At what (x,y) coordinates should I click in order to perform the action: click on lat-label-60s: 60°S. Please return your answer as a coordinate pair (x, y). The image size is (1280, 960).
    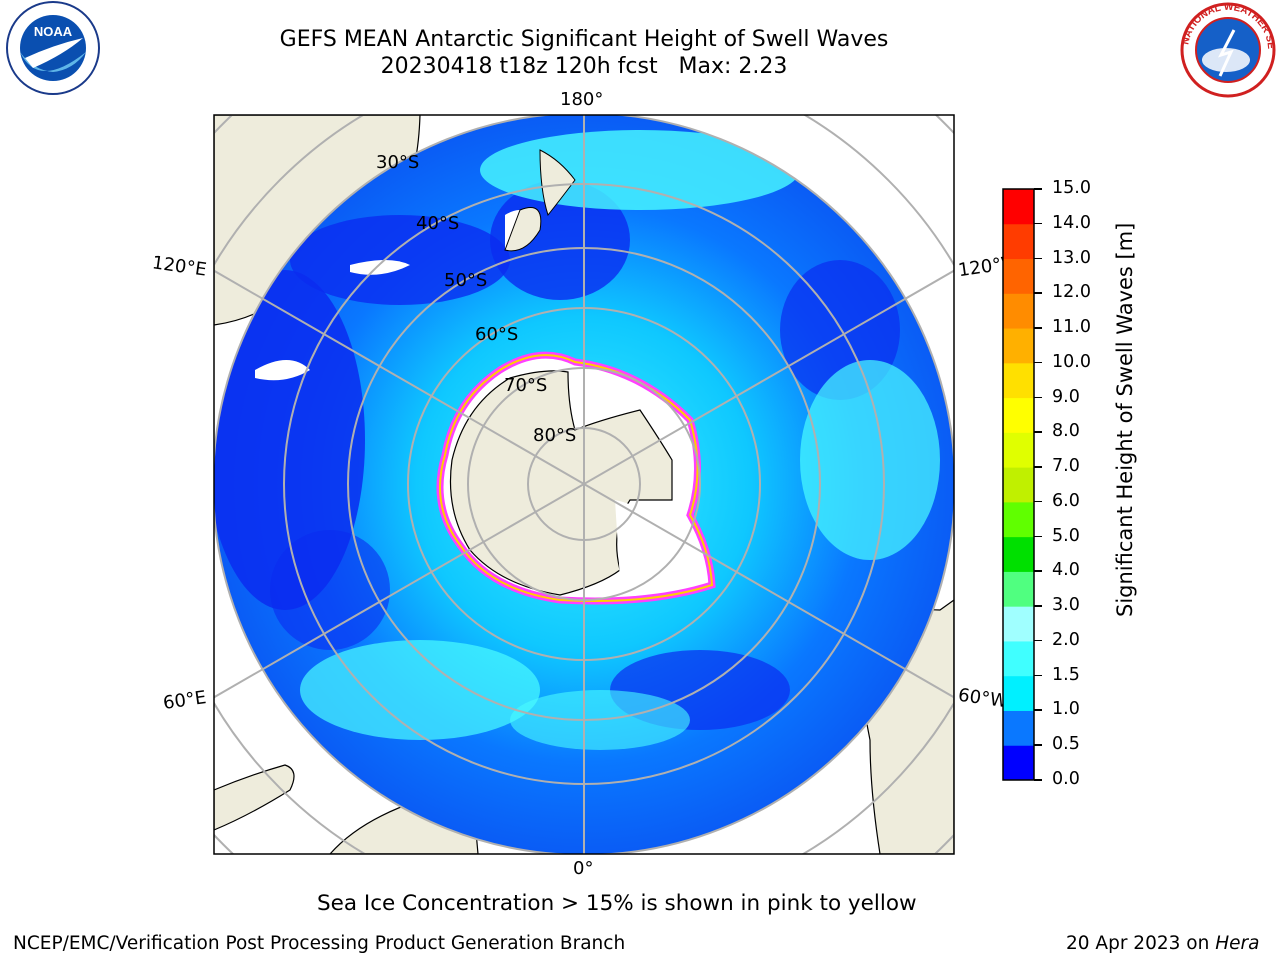
    Looking at the image, I should click on (497, 334).